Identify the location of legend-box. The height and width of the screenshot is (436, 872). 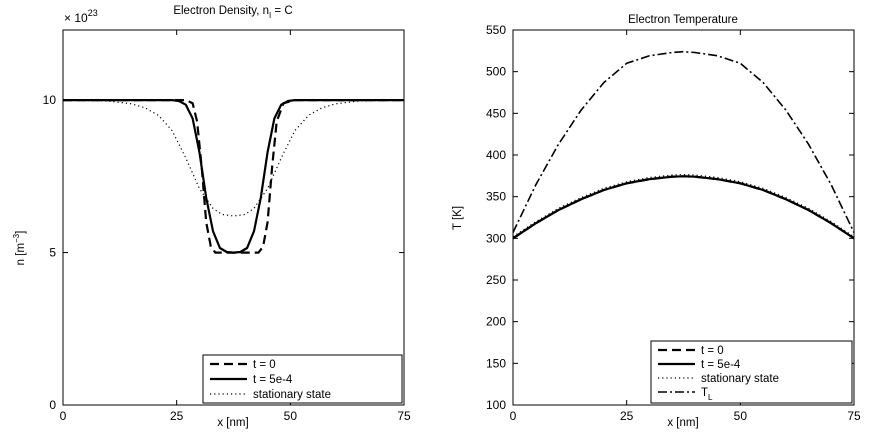
(751, 372).